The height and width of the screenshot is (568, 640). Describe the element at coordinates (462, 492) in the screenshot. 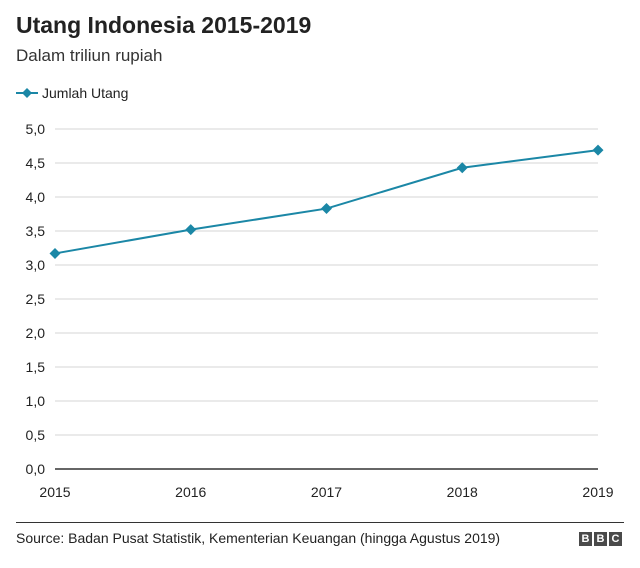

I see `x-tick-label: 2018` at that location.